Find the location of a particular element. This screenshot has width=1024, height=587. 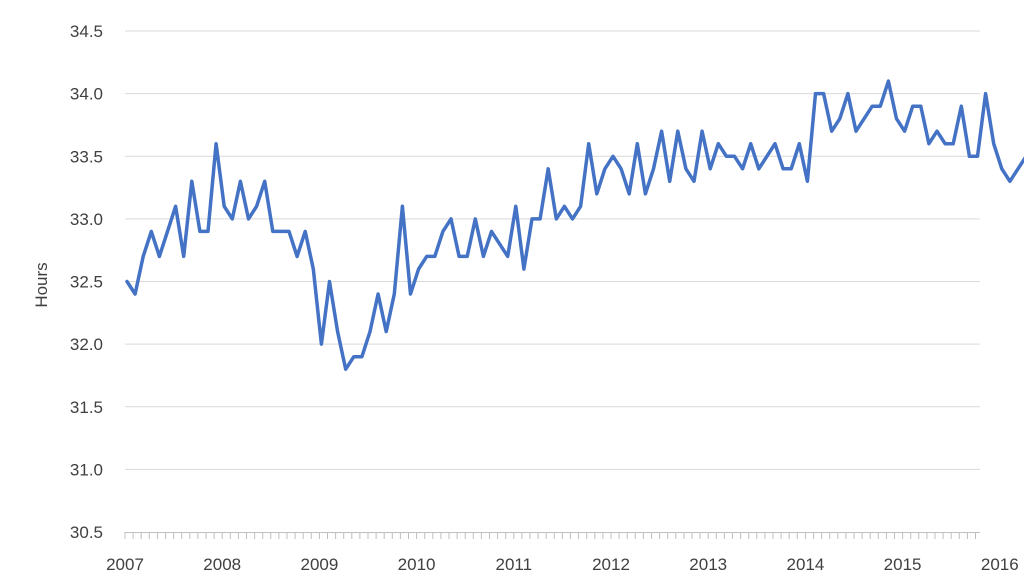

y-tick-label: 31.0 is located at coordinates (86, 469).